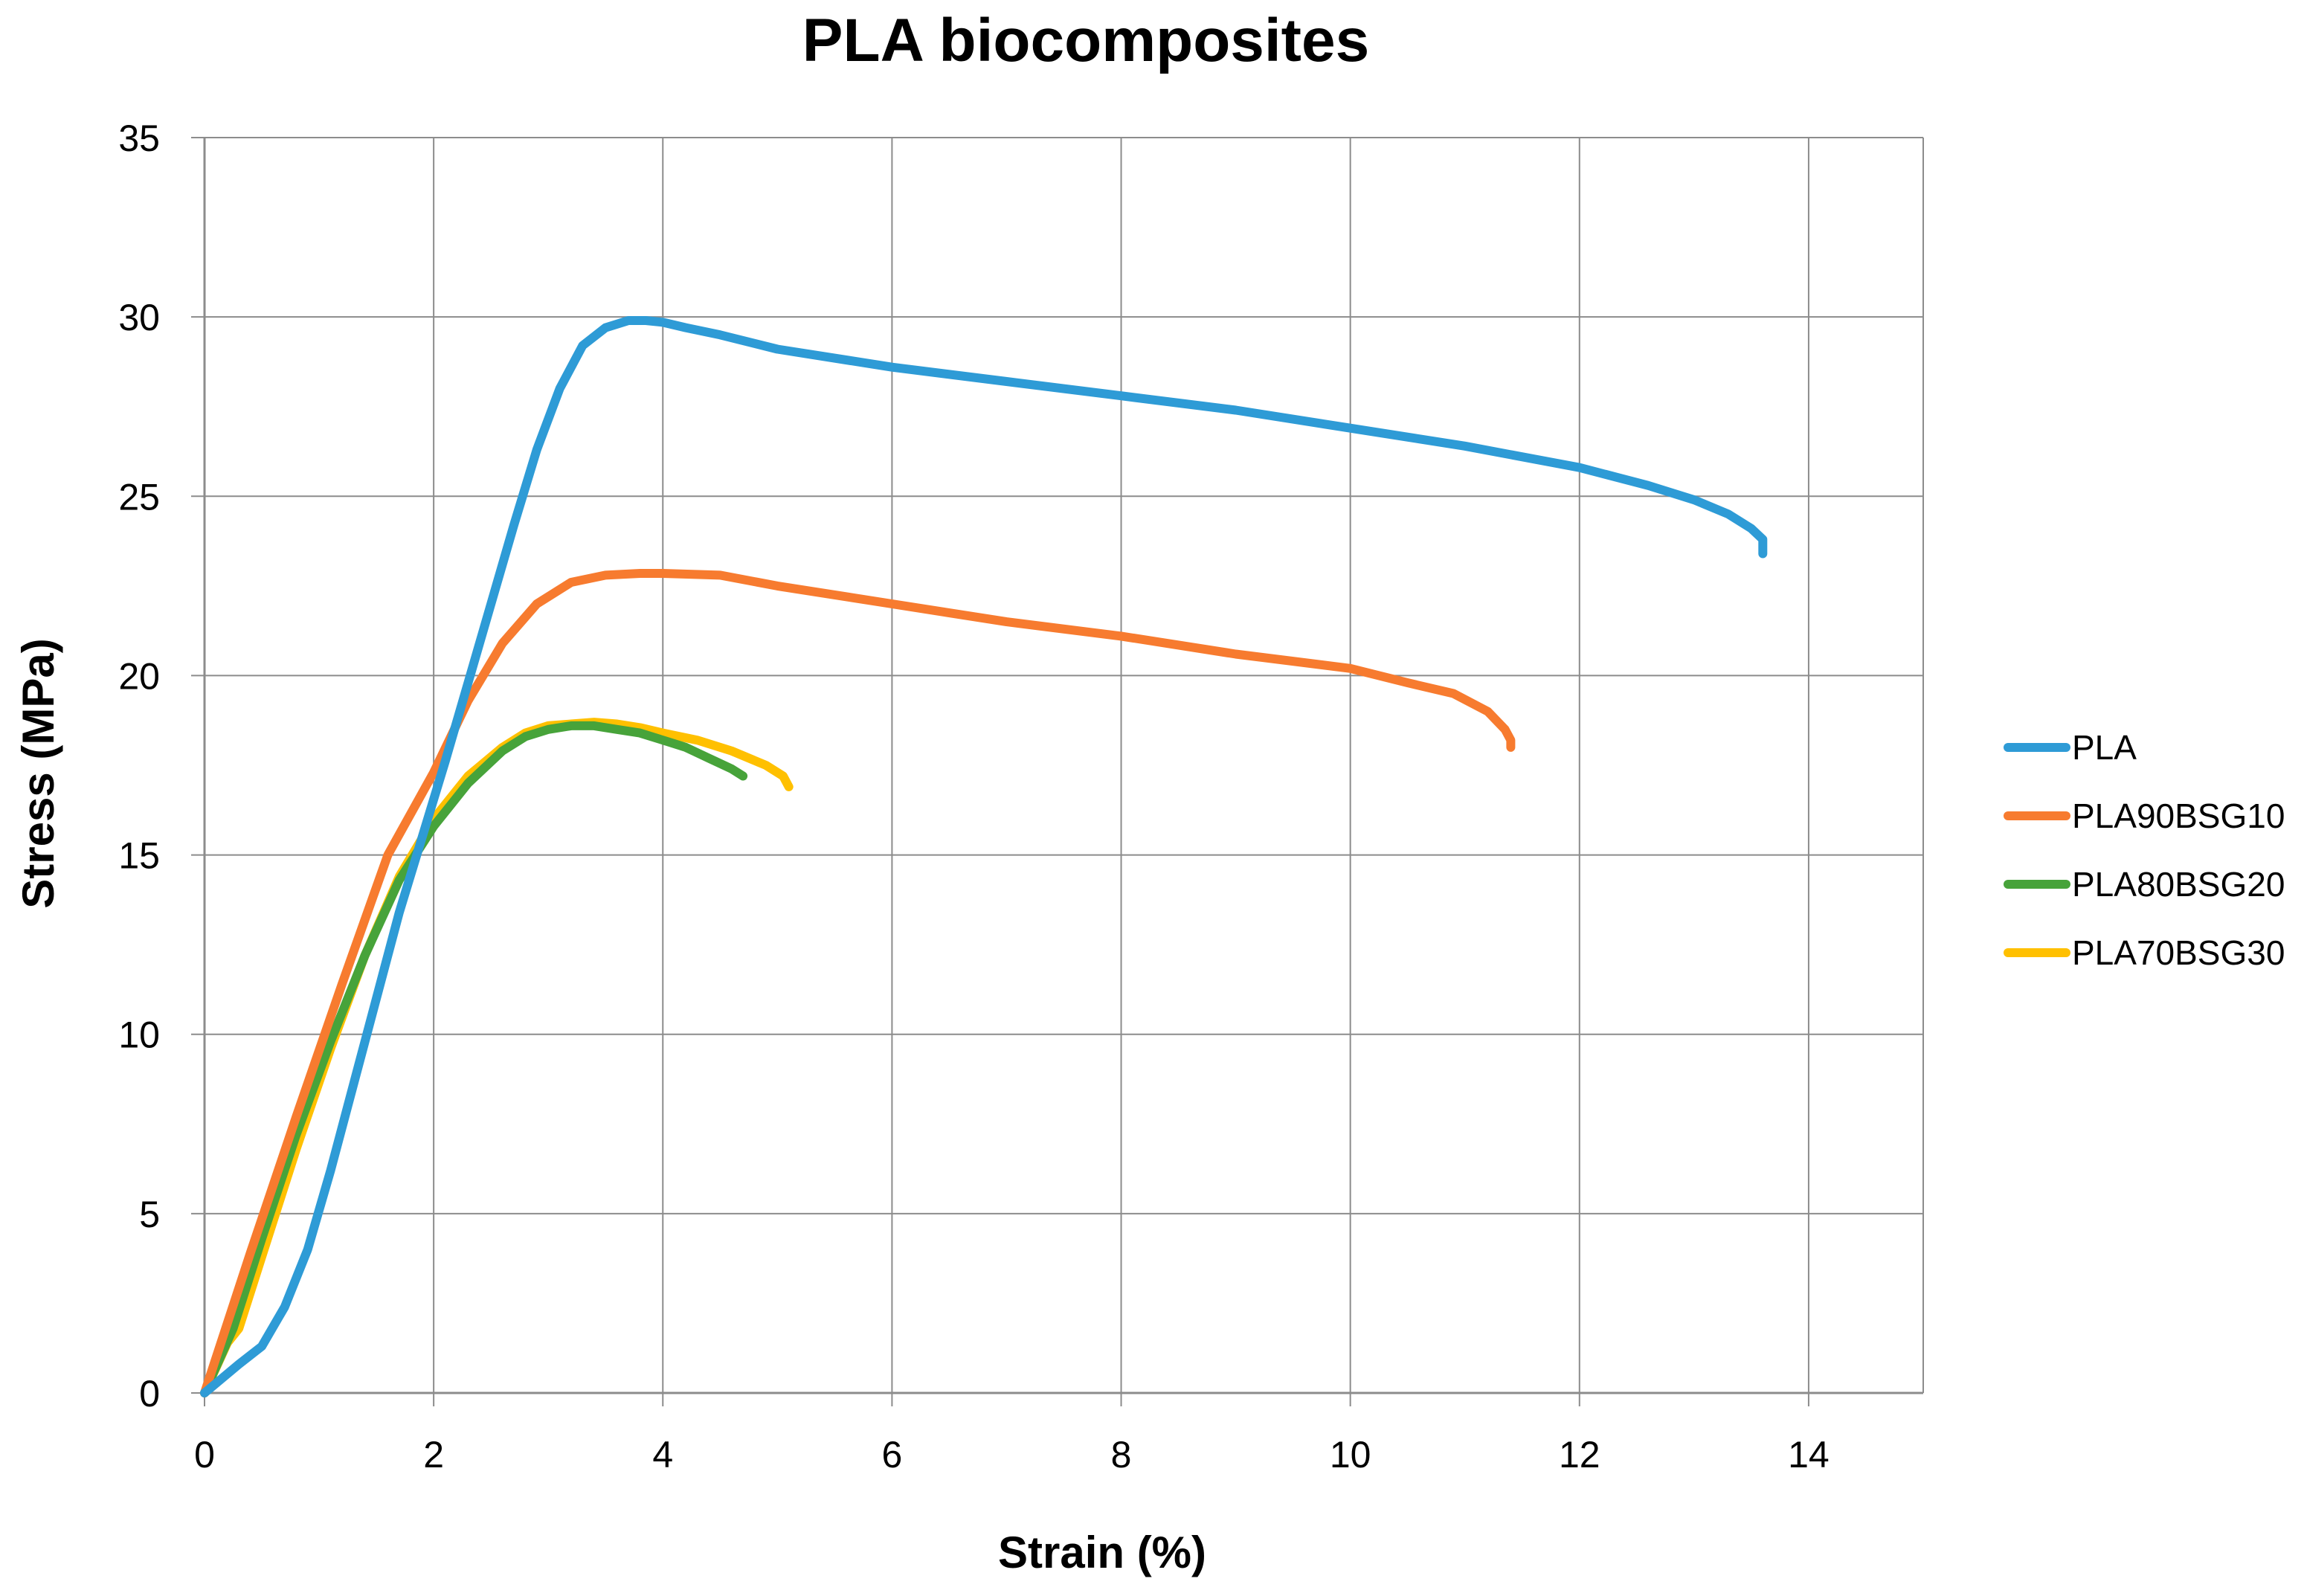 This screenshot has width=2304, height=1596. Describe the element at coordinates (1809, 1455) in the screenshot. I see `x-tick-label: 14` at that location.